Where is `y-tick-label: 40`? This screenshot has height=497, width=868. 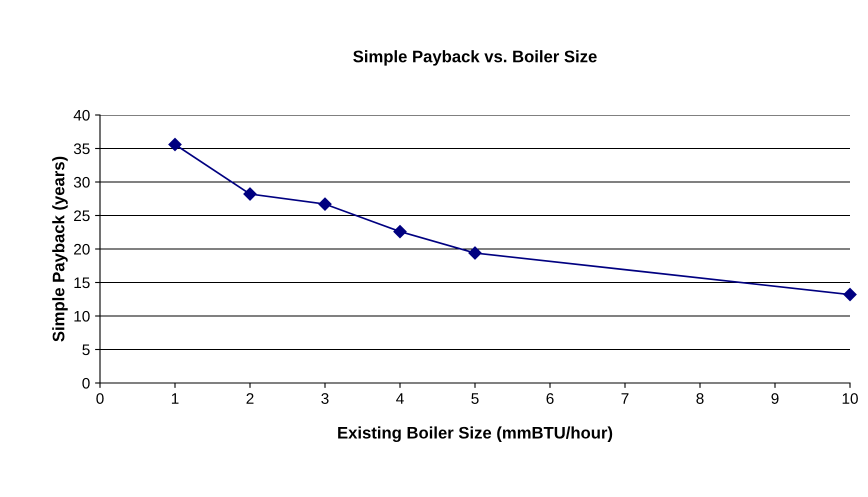 y-tick-label: 40 is located at coordinates (82, 115).